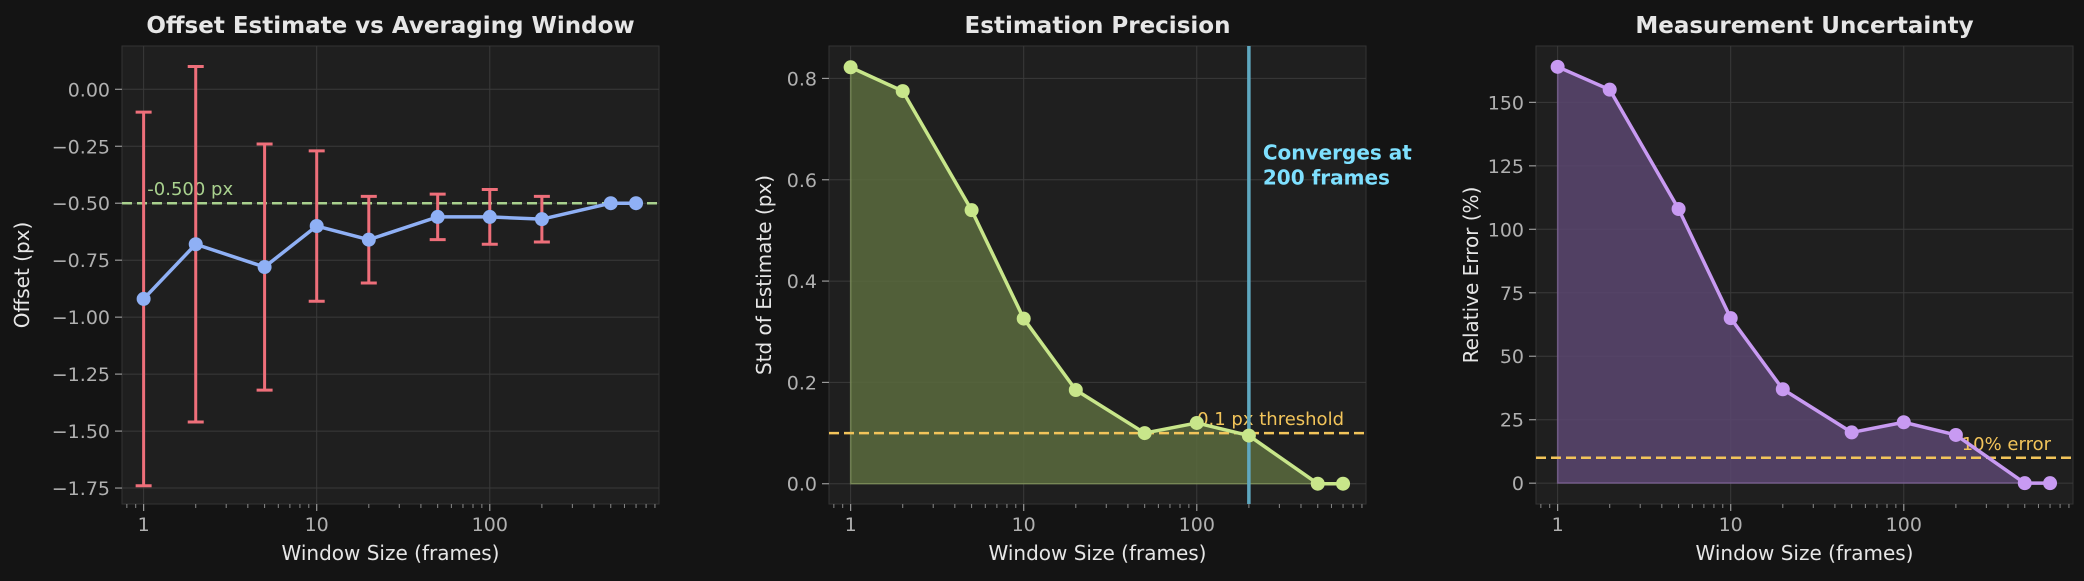 Image resolution: width=2084 pixels, height=581 pixels. What do you see at coordinates (1506, 230) in the screenshot?
I see `y-tick-label: 100` at bounding box center [1506, 230].